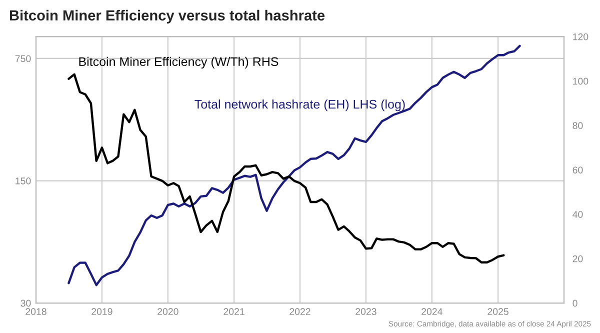 The height and width of the screenshot is (333, 600). I want to click on y-tick-label: 750, so click(23, 58).